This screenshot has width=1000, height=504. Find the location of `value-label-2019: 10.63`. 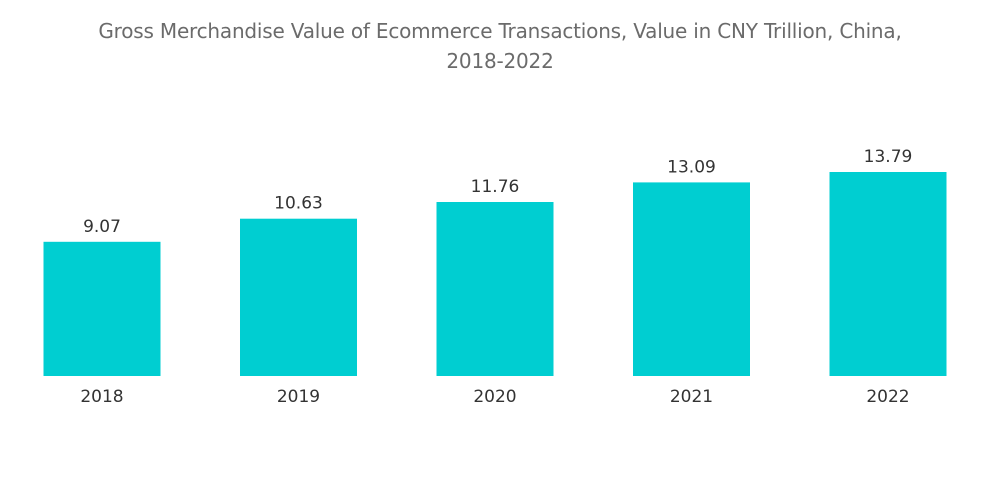

value-label-2019: 10.63 is located at coordinates (298, 204).